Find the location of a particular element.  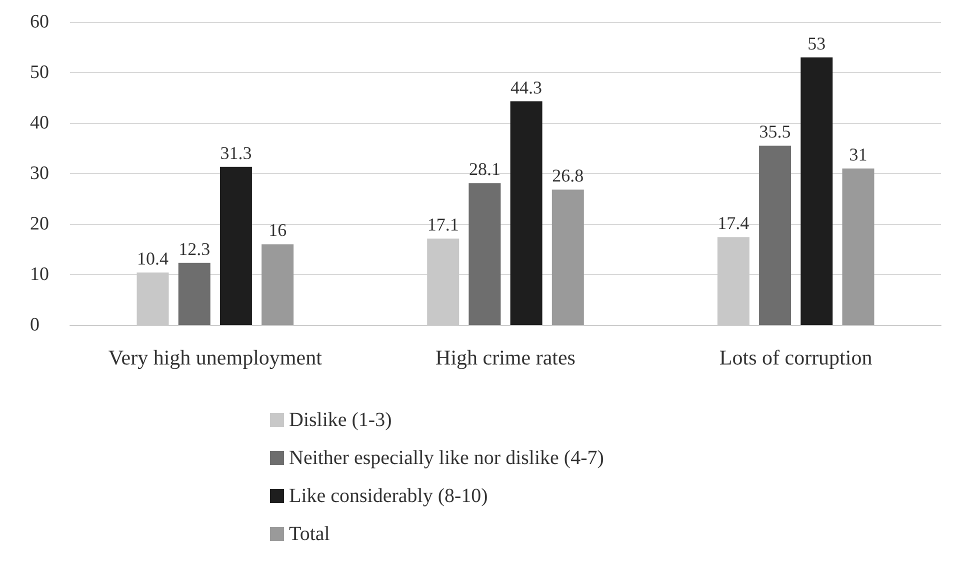

legend-label: Neither especially like nor dislike (4-7) is located at coordinates (446, 458).